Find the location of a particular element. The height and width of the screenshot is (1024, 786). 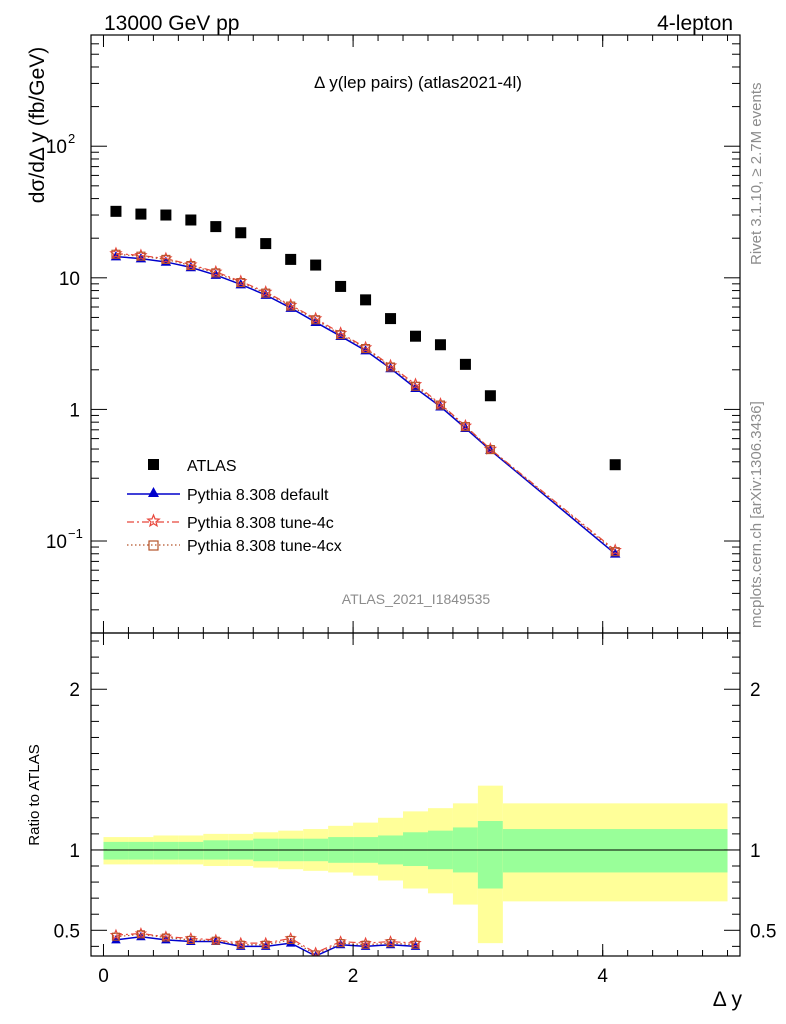

ratio-y-tick-label: 1 is located at coordinates (74, 851).